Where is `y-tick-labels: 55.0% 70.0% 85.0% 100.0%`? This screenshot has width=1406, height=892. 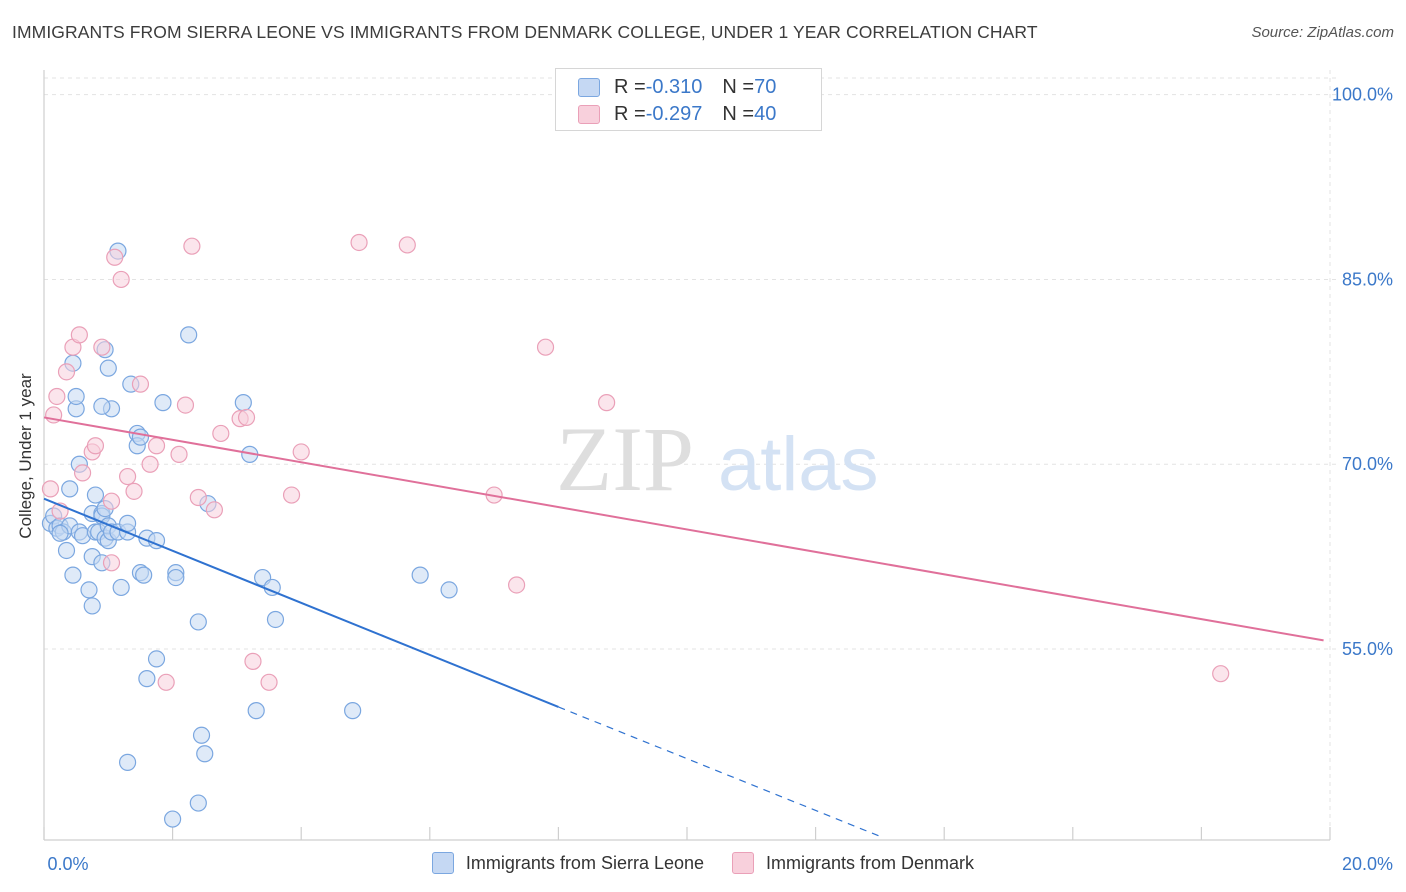 y-tick-labels: 55.0% 70.0% 85.0% 100.0% is located at coordinates (1362, 372).